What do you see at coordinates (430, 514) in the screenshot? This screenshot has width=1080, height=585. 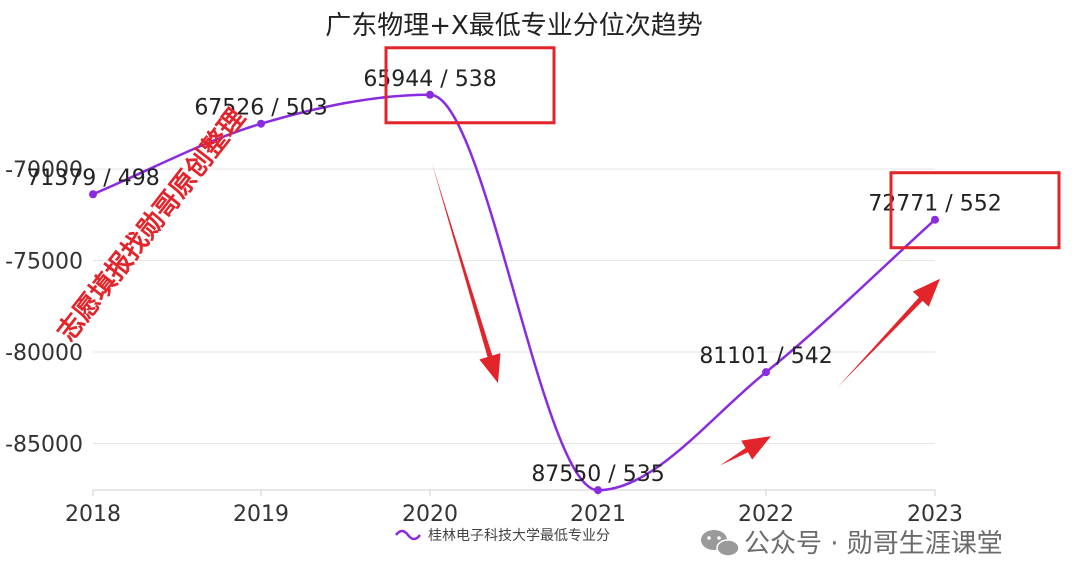 I see `x-tick-label: 2020` at bounding box center [430, 514].